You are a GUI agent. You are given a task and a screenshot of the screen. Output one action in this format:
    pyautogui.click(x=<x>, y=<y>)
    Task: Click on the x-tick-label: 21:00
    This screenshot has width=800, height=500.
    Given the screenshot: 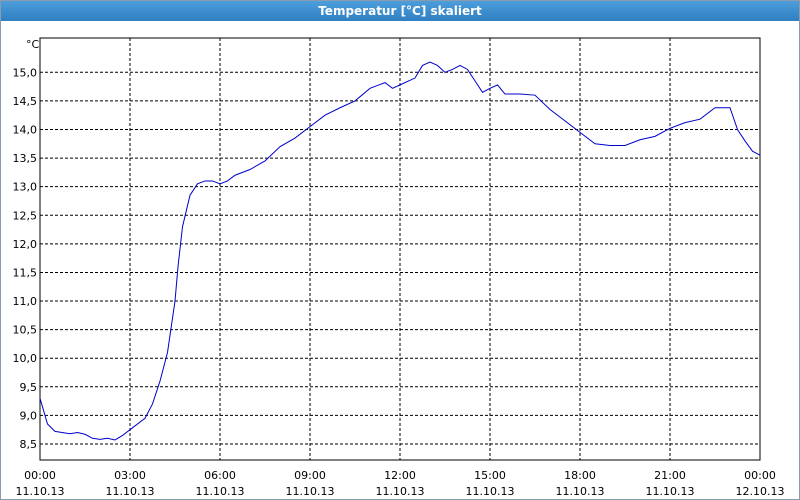 What is the action you would take?
    pyautogui.click(x=670, y=475)
    